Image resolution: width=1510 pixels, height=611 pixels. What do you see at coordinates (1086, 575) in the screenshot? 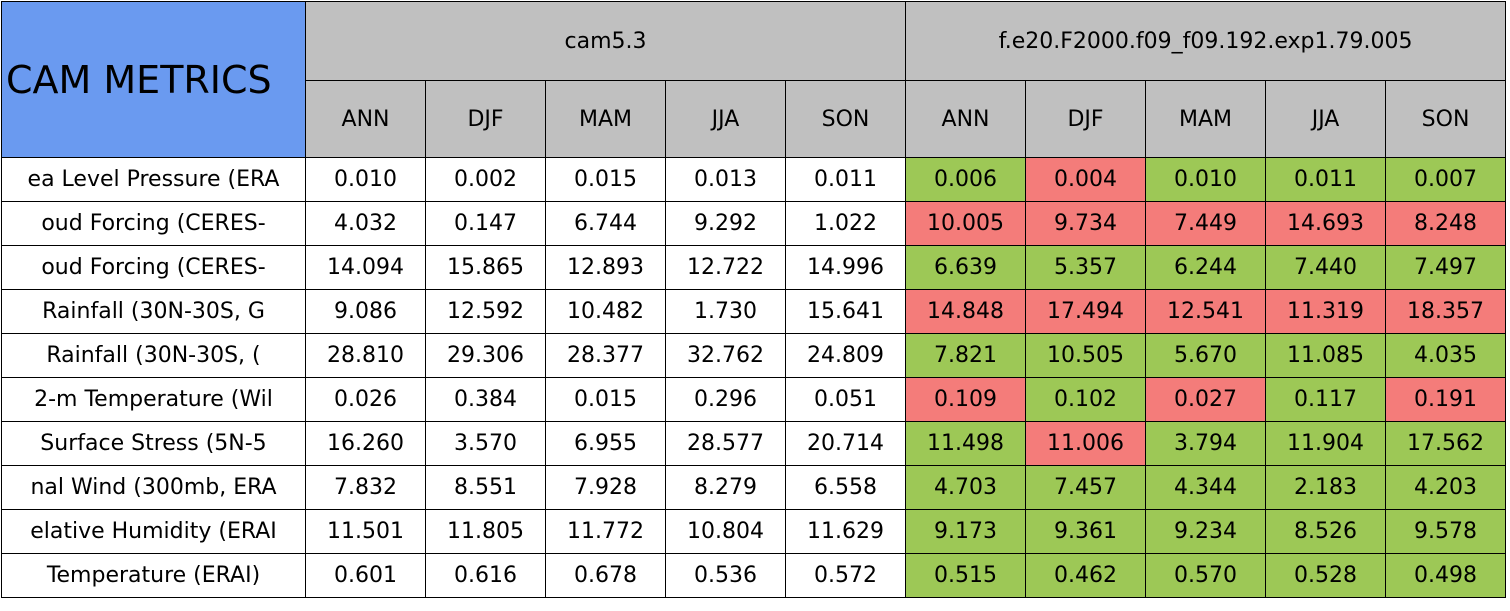
I see `value-cell: 0.462` at bounding box center [1086, 575].